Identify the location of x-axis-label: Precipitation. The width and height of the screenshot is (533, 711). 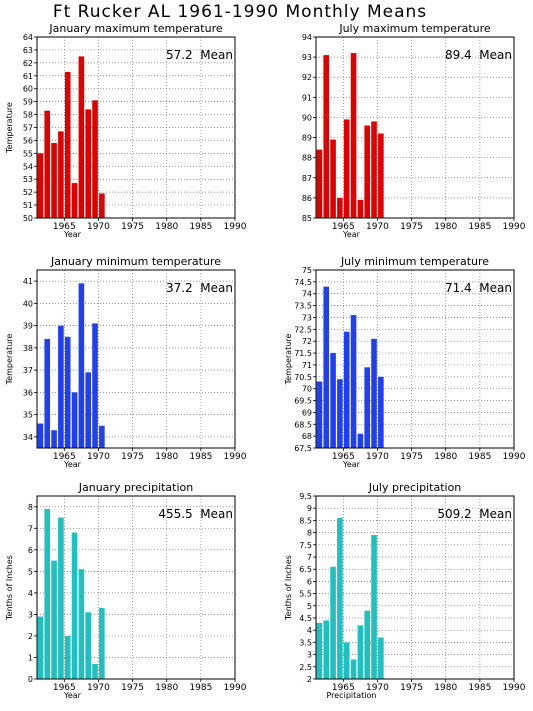
(351, 695).